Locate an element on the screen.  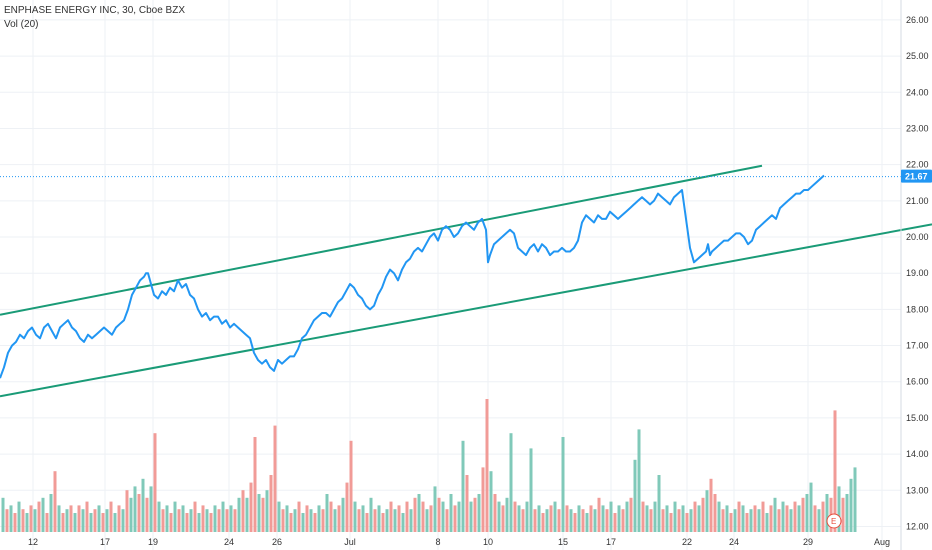
x-tick-label: 15 is located at coordinates (563, 542).